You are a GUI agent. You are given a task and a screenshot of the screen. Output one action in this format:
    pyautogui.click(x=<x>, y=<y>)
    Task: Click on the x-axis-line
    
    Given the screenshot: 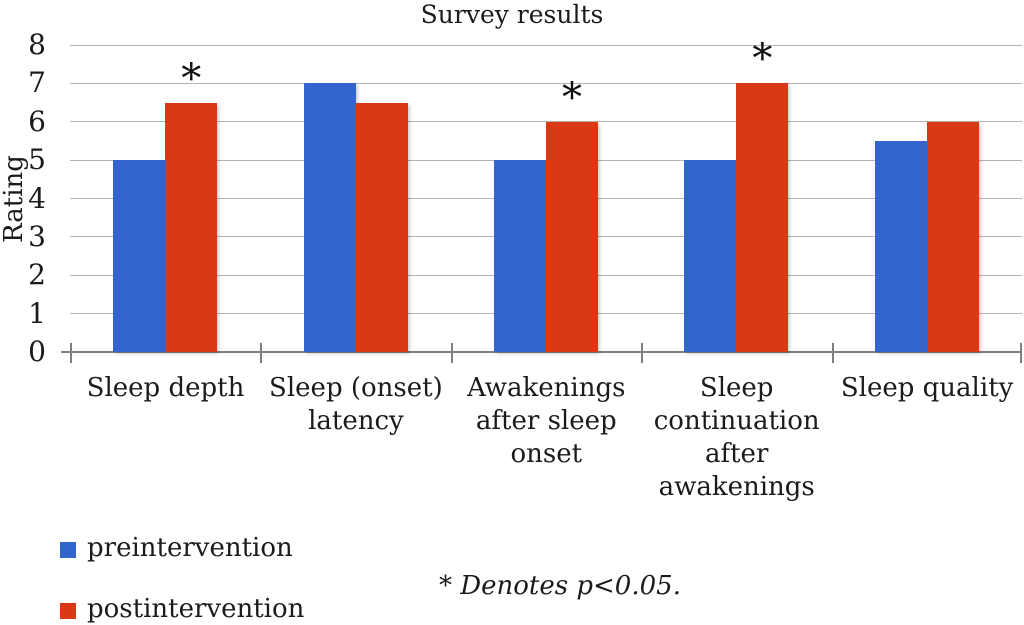 What is the action you would take?
    pyautogui.click(x=546, y=352)
    